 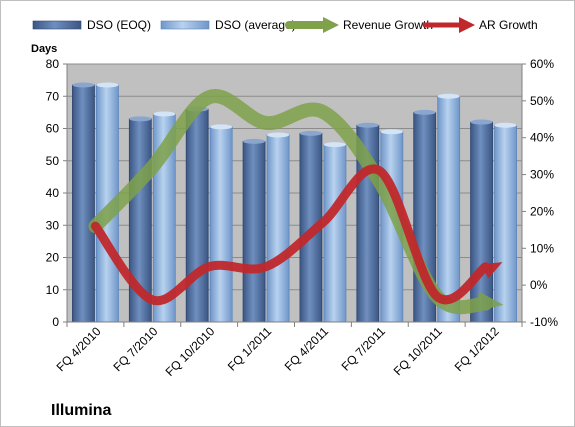 I want to click on left-tick-label: 60, so click(x=53, y=129).